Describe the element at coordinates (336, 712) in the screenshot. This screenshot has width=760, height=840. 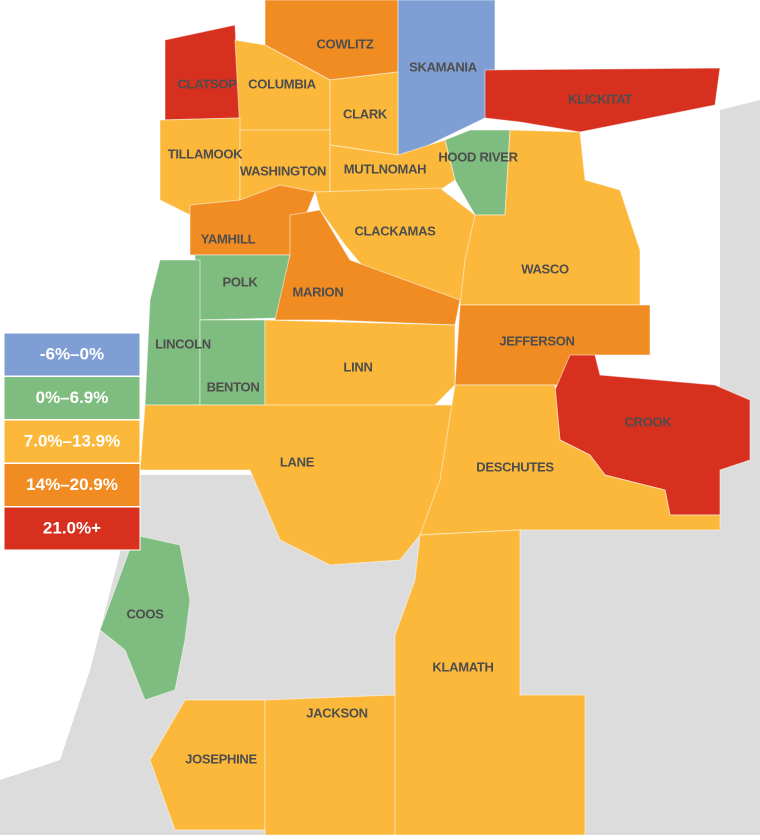
I see `county-label: JACKSON` at that location.